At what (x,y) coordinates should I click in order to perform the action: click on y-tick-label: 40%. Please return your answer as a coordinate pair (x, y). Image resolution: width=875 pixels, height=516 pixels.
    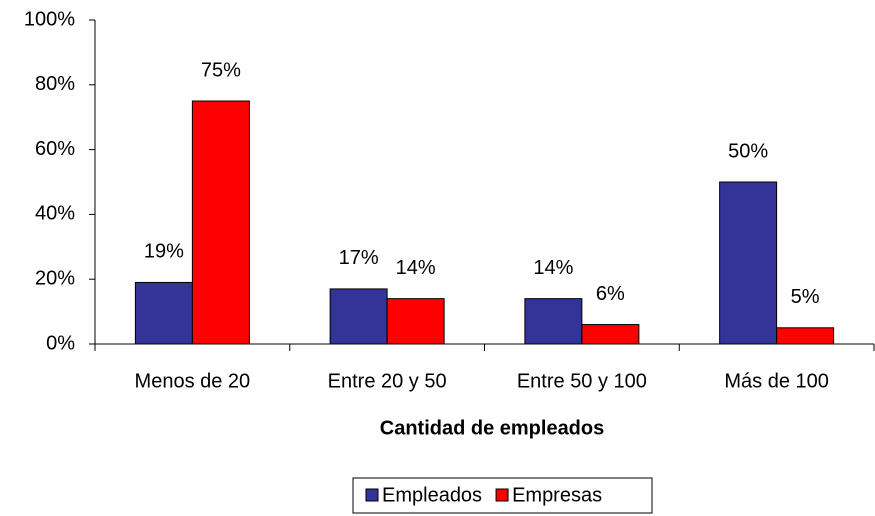
    Looking at the image, I should click on (55, 214).